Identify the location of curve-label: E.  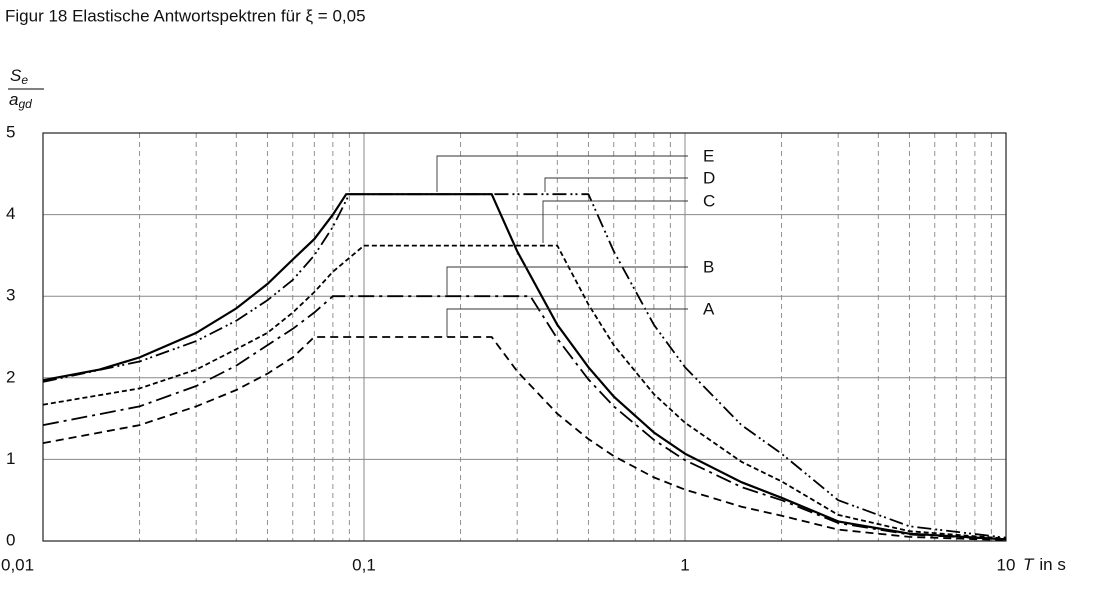
(708, 155).